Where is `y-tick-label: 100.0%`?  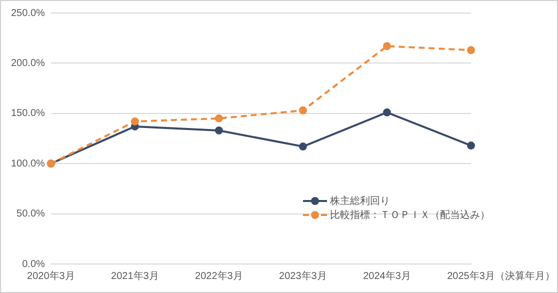 y-tick-label: 100.0% is located at coordinates (28, 164).